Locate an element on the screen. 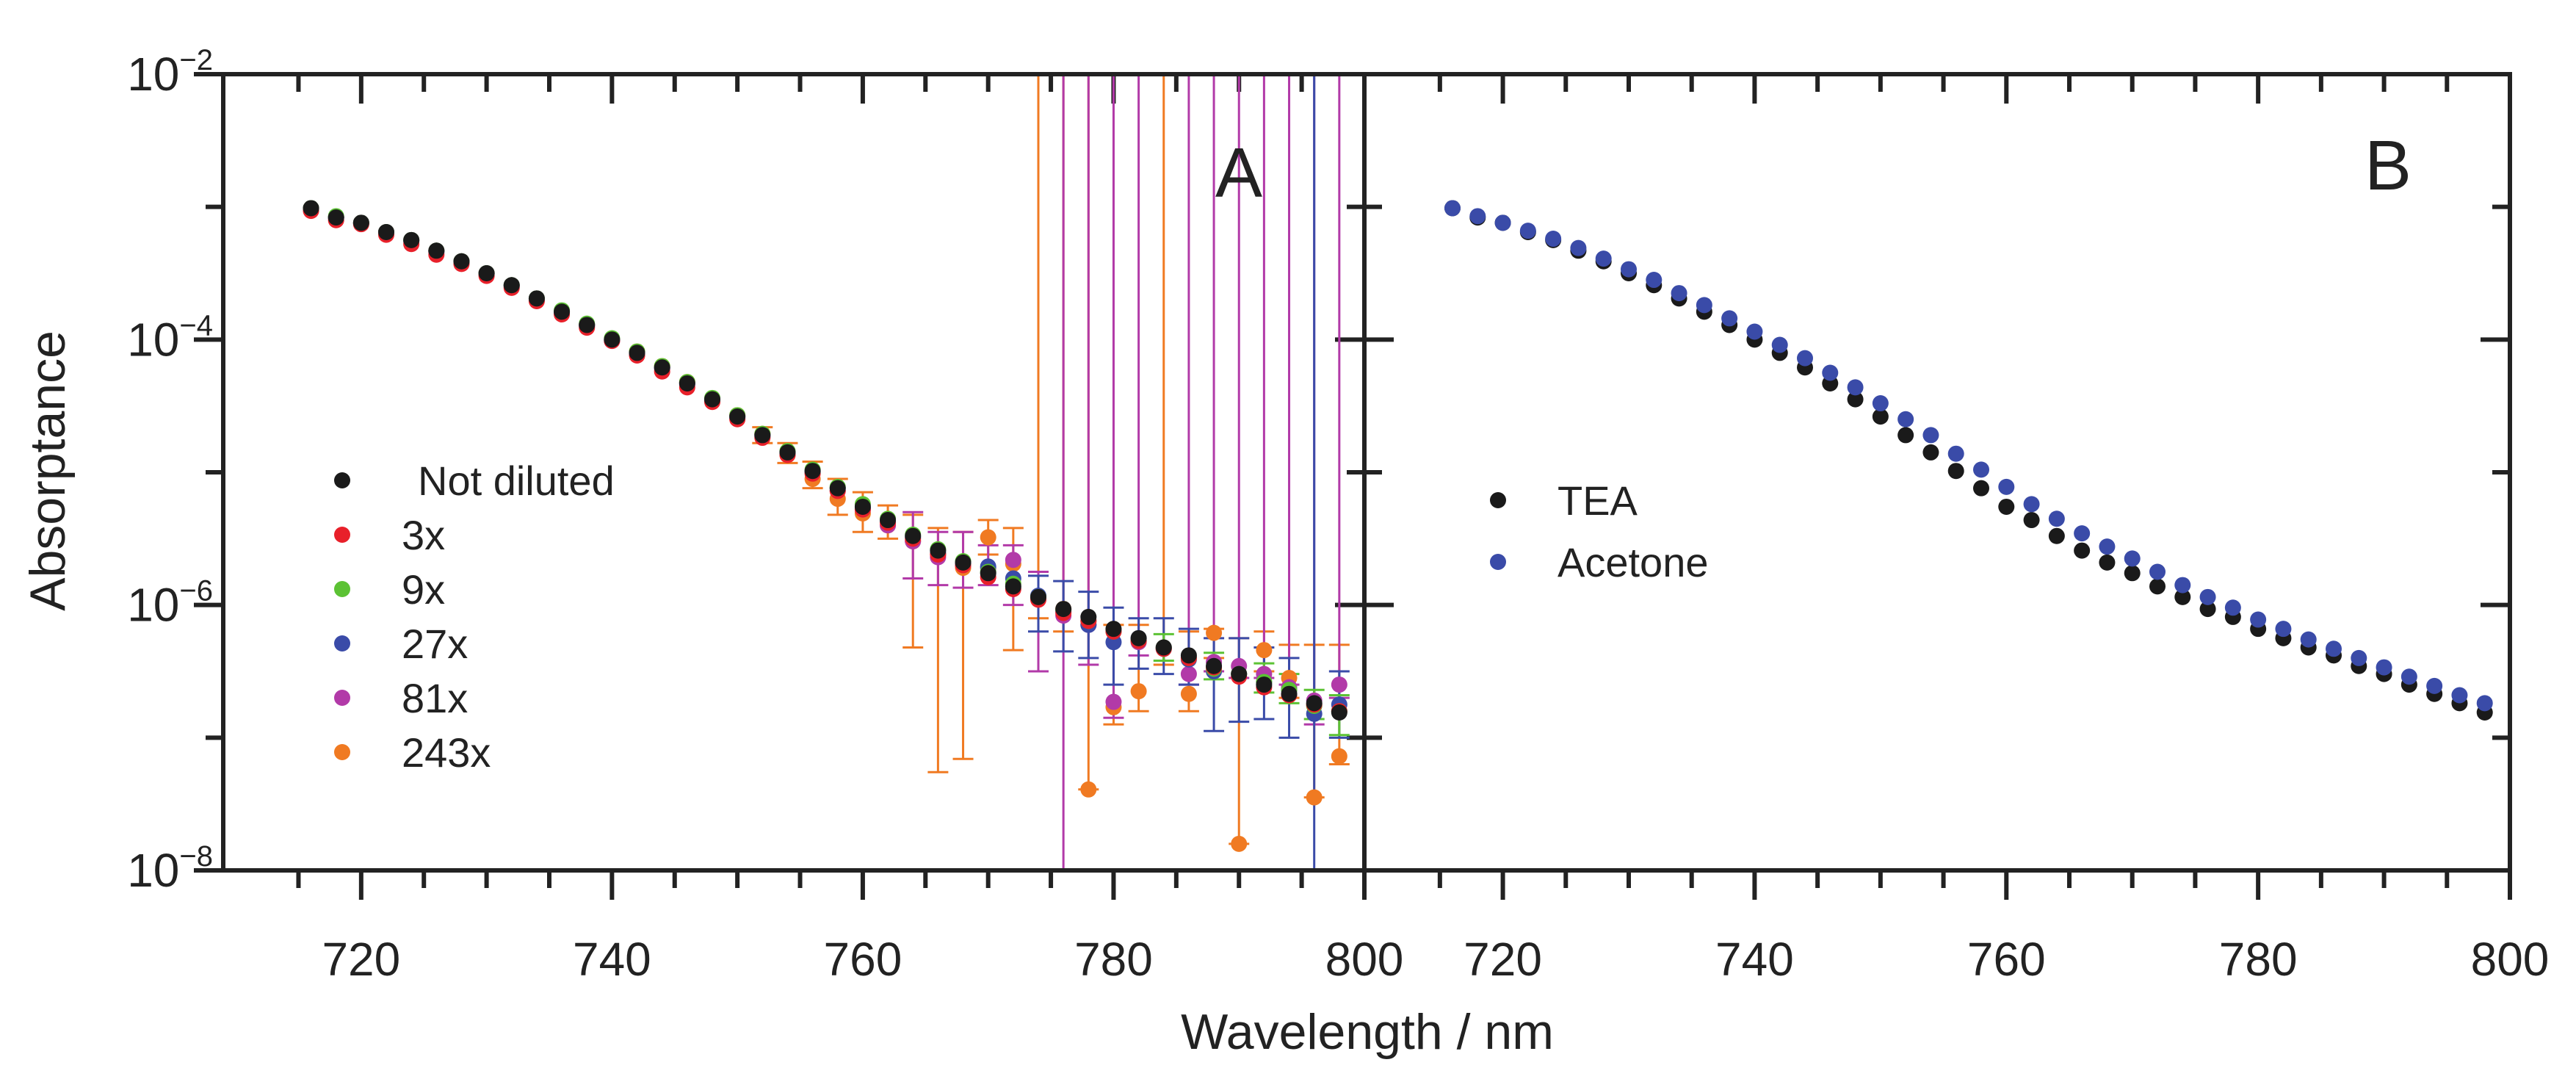  legend-label: 243x is located at coordinates (446, 752).